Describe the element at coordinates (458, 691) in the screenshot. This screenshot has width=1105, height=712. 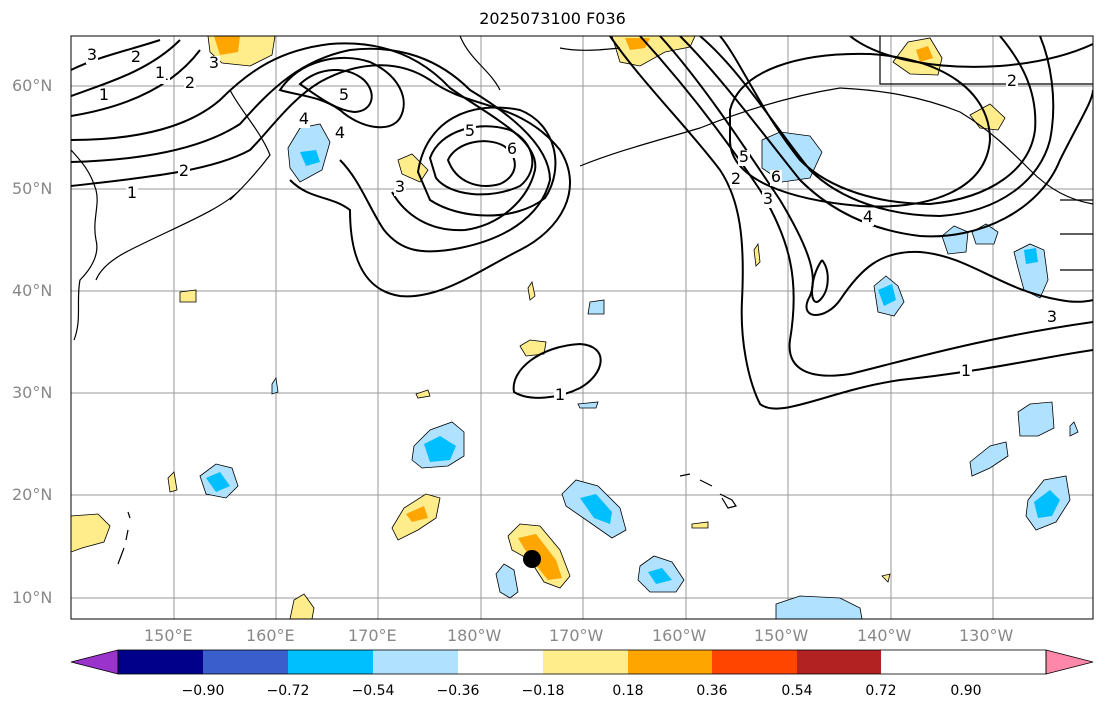
I see `colorbar-tick: −0.36` at that location.